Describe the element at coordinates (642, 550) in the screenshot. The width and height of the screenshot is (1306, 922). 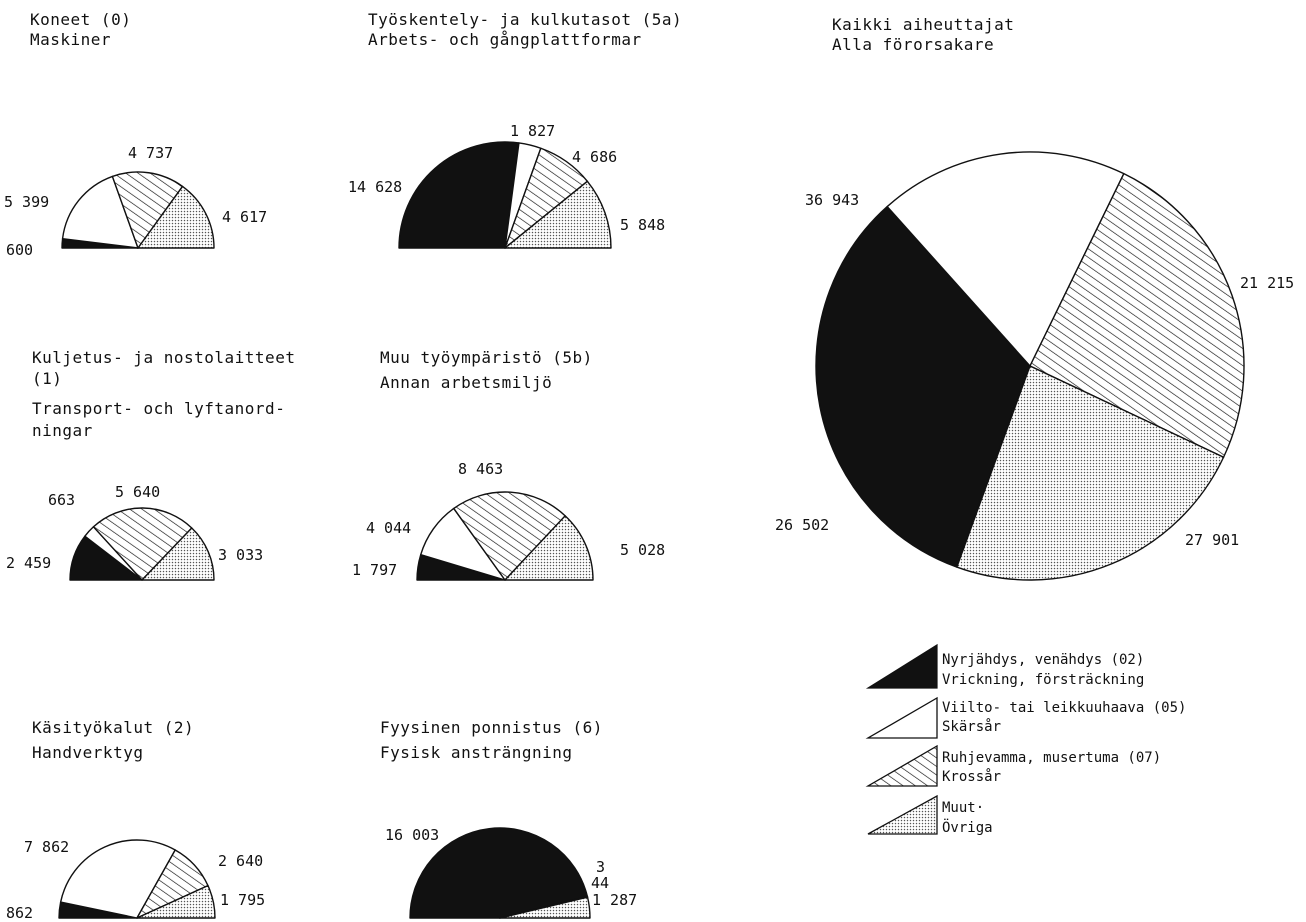
I see `value-label-other: 5 028` at that location.